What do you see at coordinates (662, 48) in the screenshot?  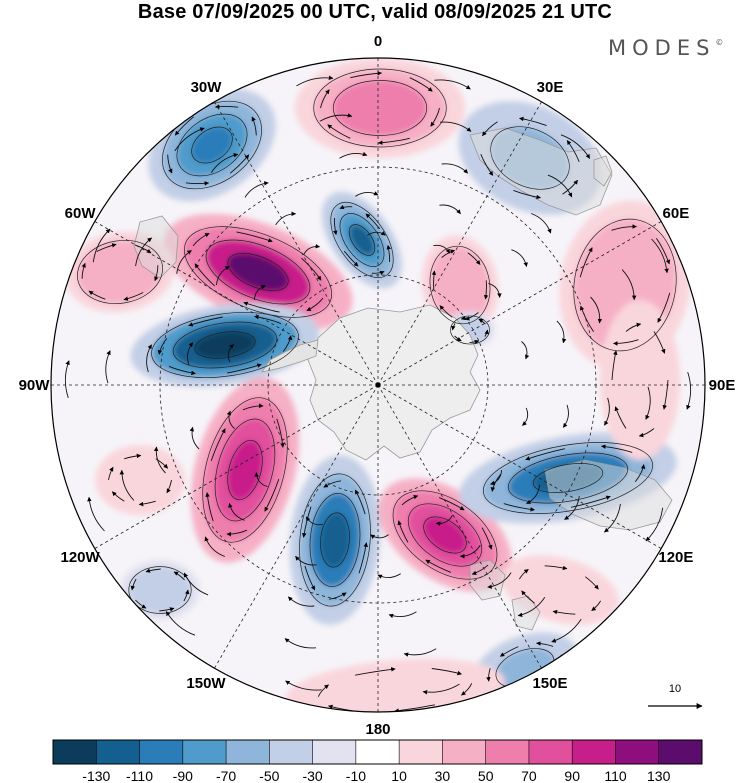 I see `brand-text: MODES` at bounding box center [662, 48].